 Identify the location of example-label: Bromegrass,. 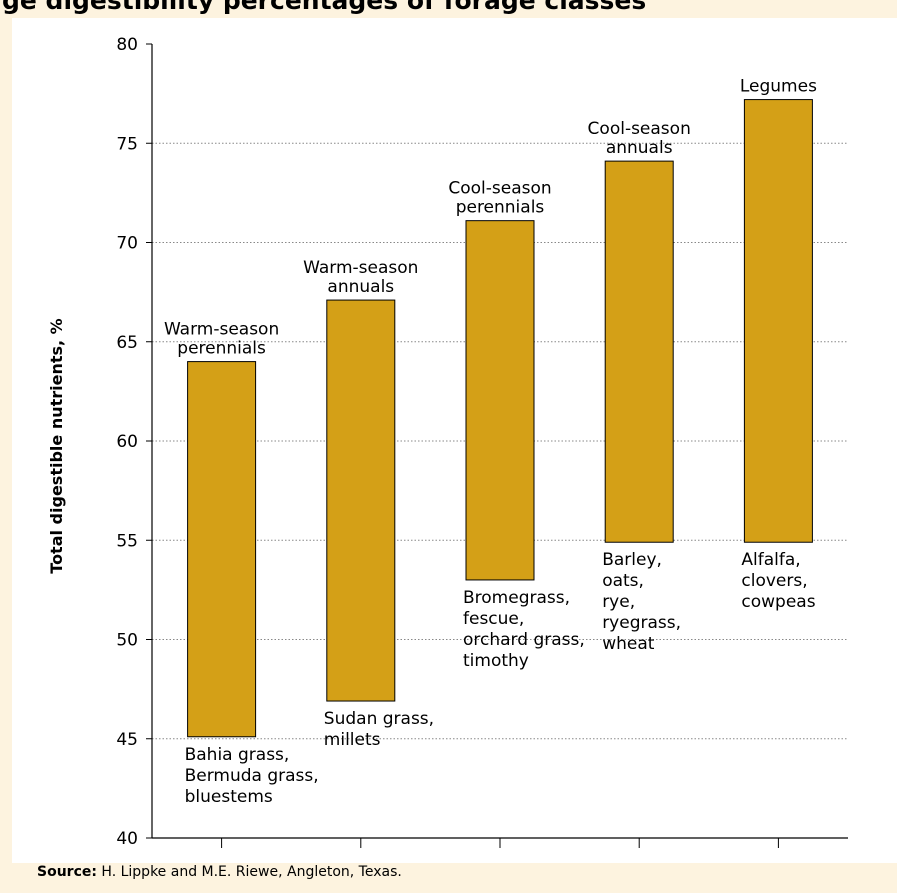
(516, 598).